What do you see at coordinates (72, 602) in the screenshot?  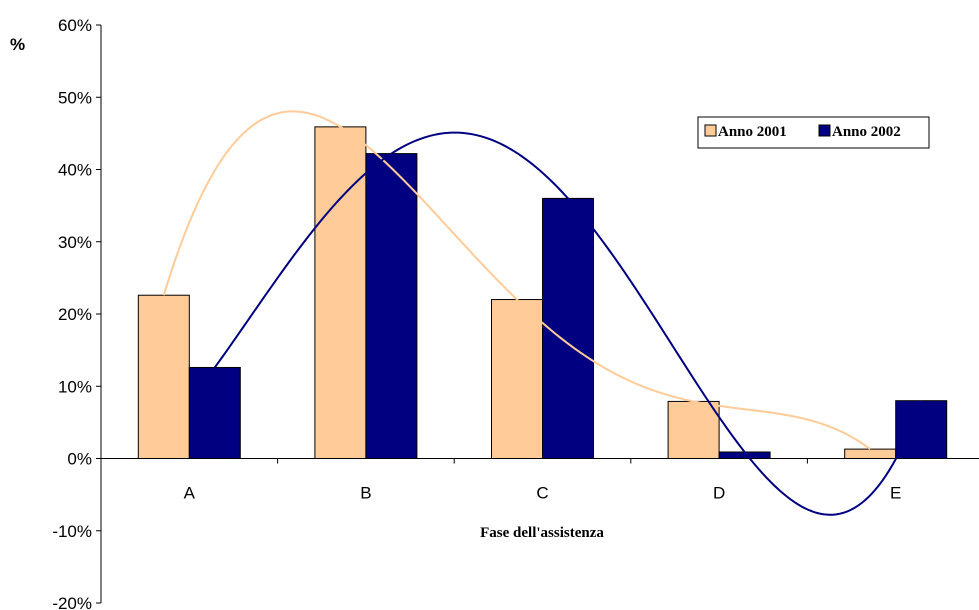 I see `y-tick-label: -20%` at bounding box center [72, 602].